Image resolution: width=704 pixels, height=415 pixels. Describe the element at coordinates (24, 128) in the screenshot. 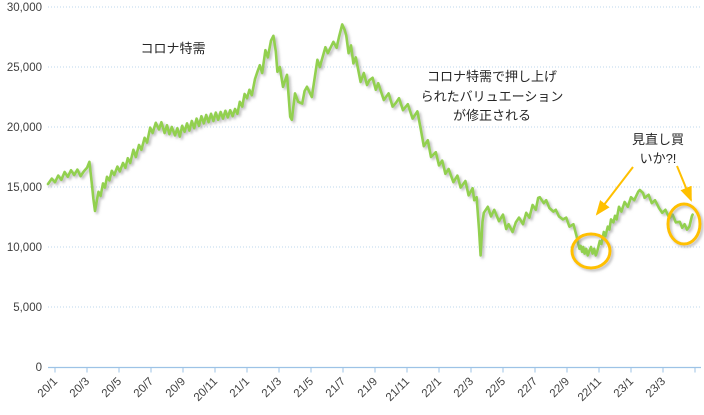

I see `y-axis-label: 20,000` at that location.